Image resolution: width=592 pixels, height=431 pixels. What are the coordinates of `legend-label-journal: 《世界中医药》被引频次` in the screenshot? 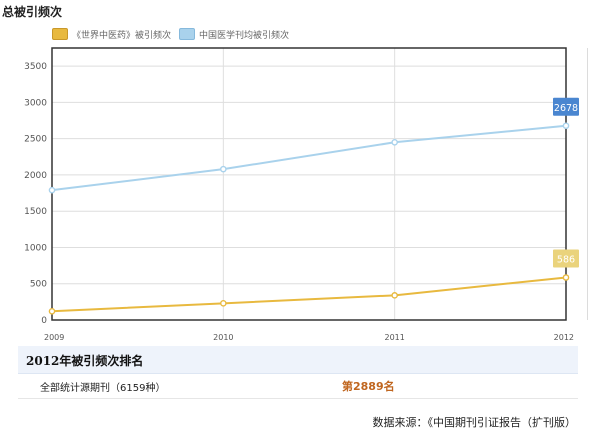 It's located at (122, 35).